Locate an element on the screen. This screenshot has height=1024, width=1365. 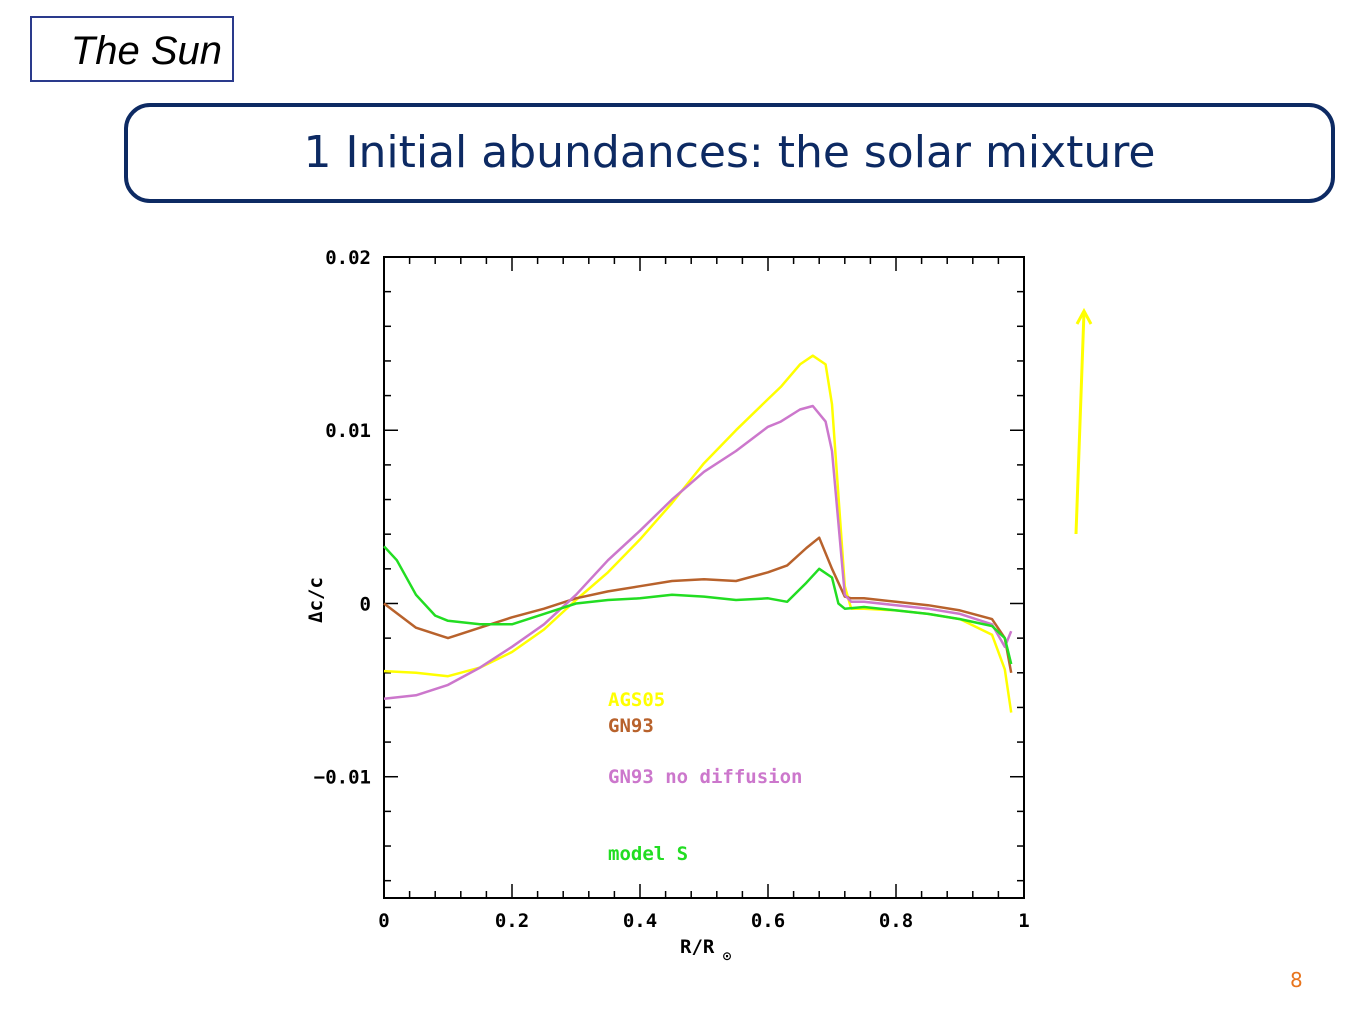
x-axis-label: R/R is located at coordinates (697, 947).